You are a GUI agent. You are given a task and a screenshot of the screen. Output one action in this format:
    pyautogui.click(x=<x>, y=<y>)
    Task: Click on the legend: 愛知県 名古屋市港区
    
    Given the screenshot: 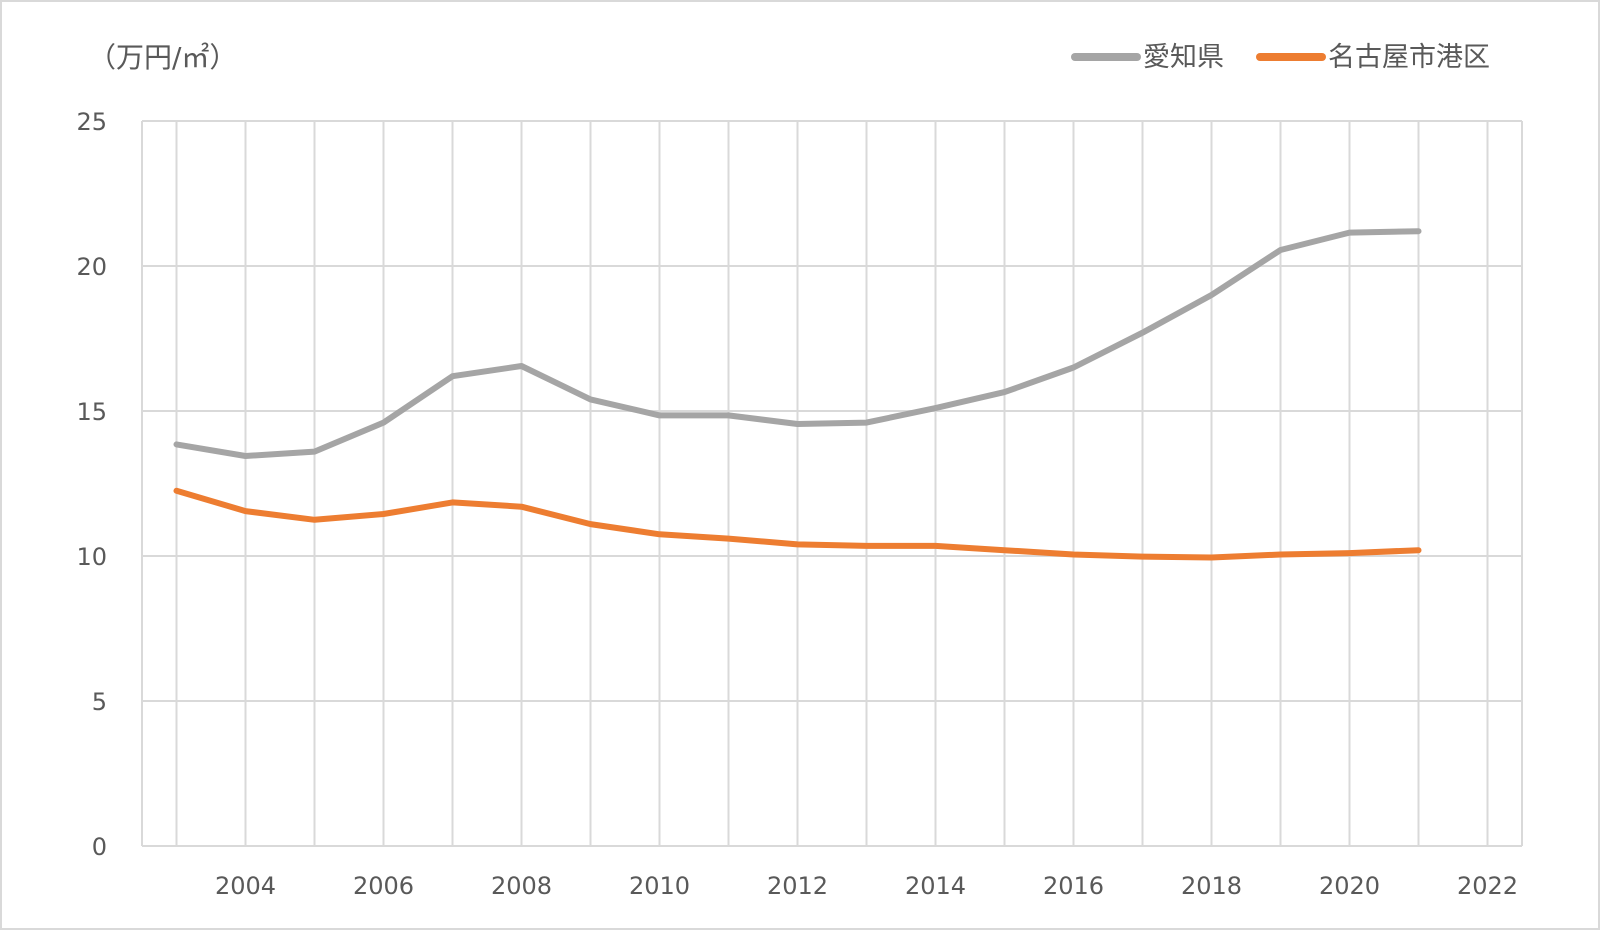 What is the action you would take?
    pyautogui.click(x=1280, y=57)
    